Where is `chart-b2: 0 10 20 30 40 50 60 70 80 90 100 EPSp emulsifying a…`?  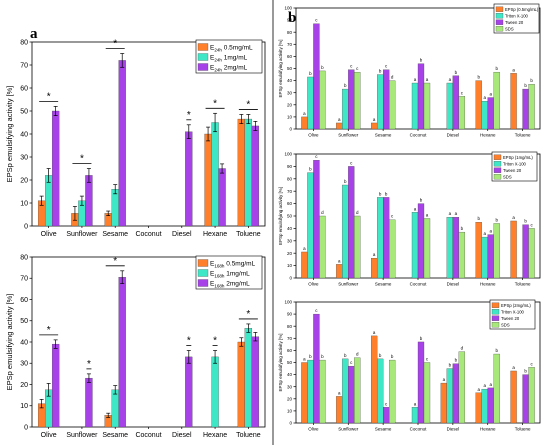
chart-b2: 0 10 20 30 40 50 60 70 80 90 100 EPSp emulsifying a… is located at coordinates (409, 219).